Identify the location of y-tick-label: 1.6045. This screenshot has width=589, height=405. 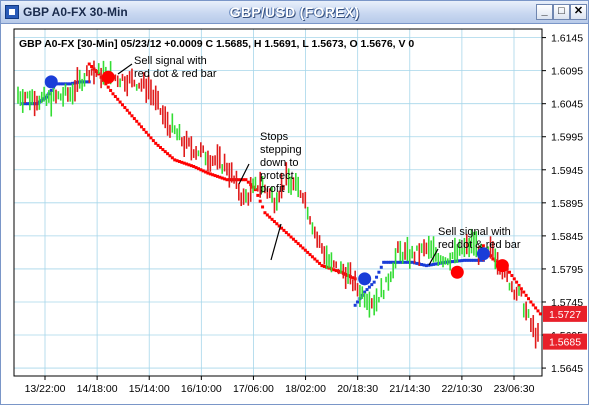
(567, 105).